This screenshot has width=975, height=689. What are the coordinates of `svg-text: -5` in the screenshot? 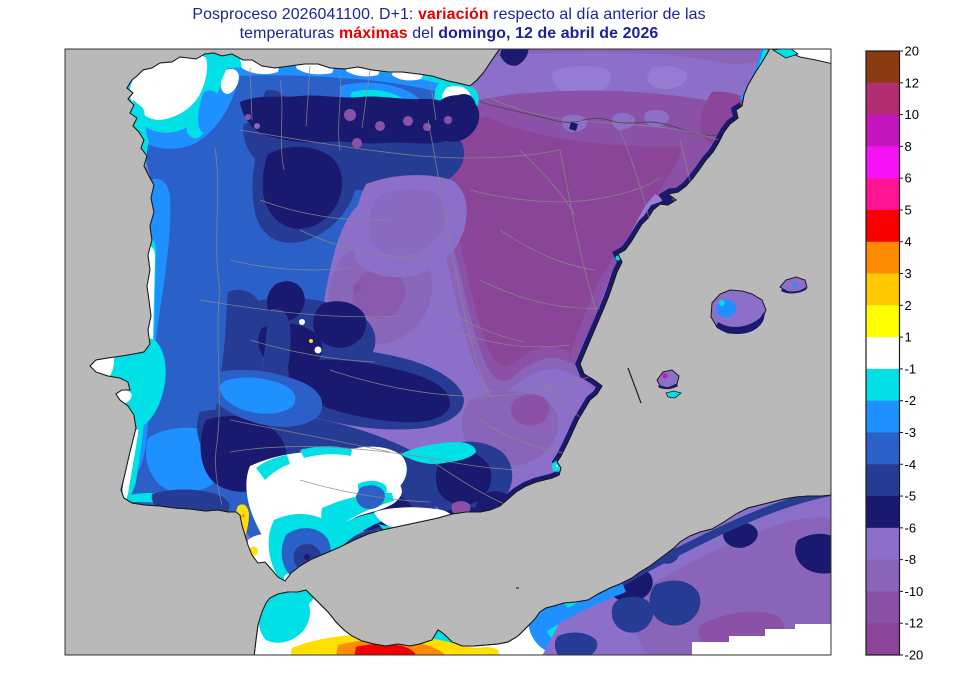 It's located at (911, 496).